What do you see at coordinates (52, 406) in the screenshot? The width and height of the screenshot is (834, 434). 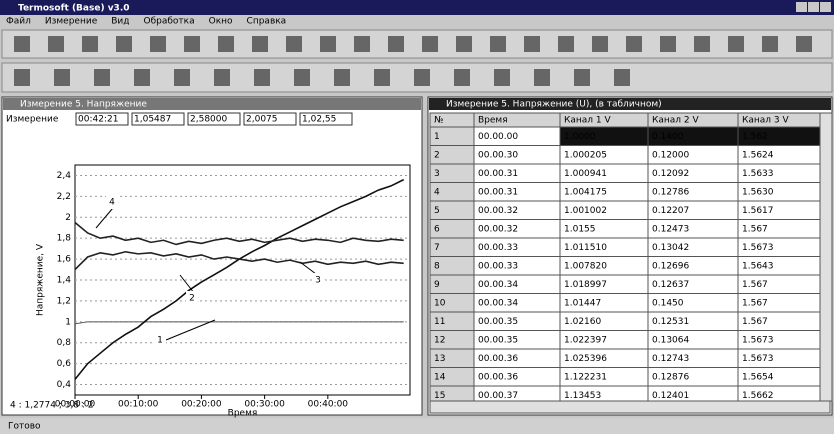 I see `cursor-readout: 4 : 1,2774 ; 3,8 : 2` at bounding box center [52, 406].